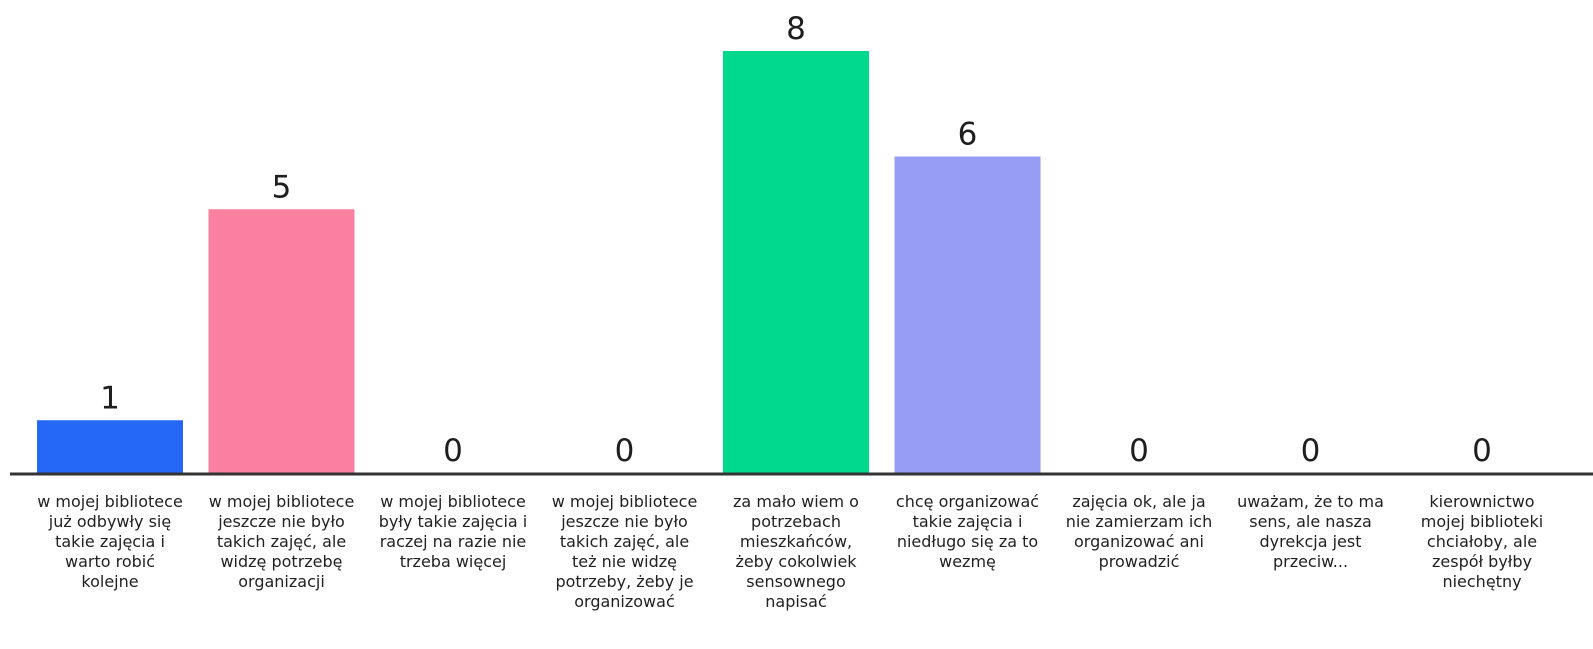 The width and height of the screenshot is (1593, 649). Describe the element at coordinates (1139, 451) in the screenshot. I see `value-label-7: 0` at that location.